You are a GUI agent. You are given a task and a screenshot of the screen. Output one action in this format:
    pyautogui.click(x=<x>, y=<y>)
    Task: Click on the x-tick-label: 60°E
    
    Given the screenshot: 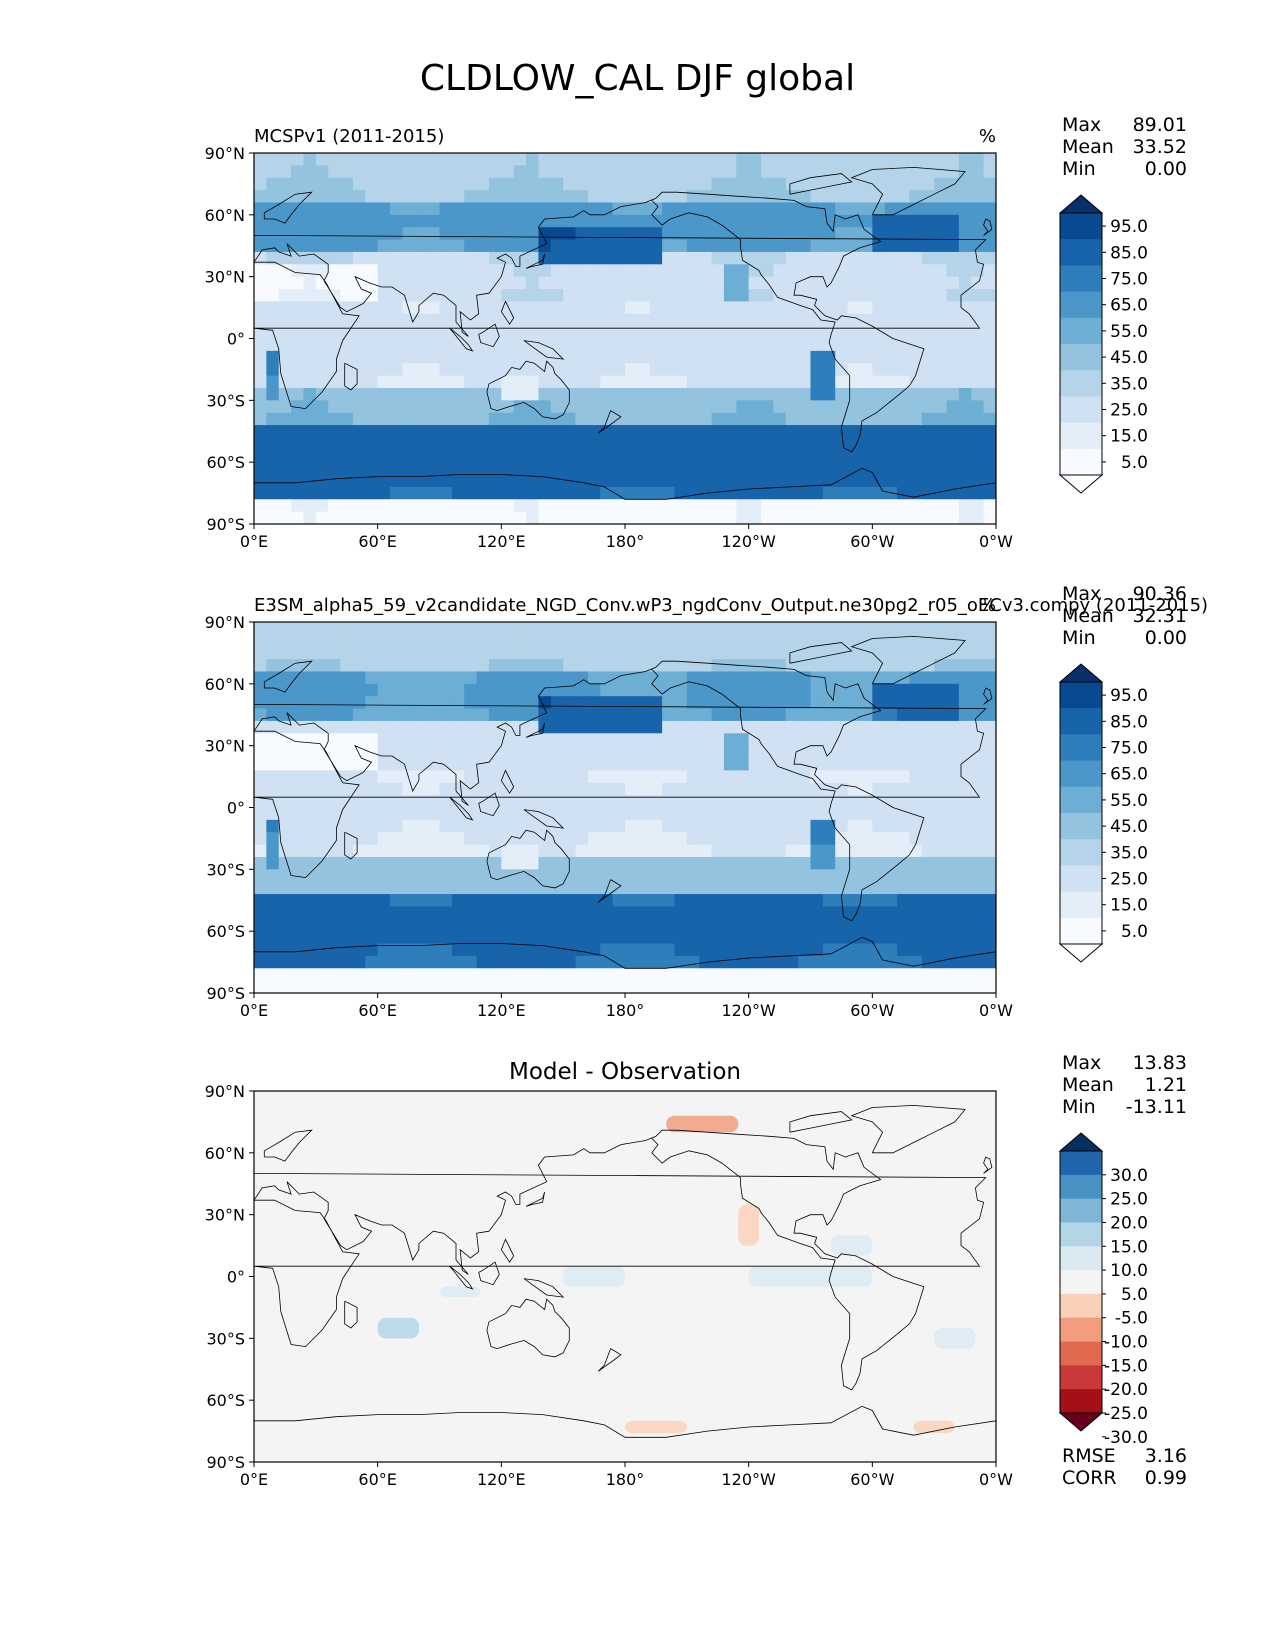 What is the action you would take?
    pyautogui.click(x=377, y=1010)
    